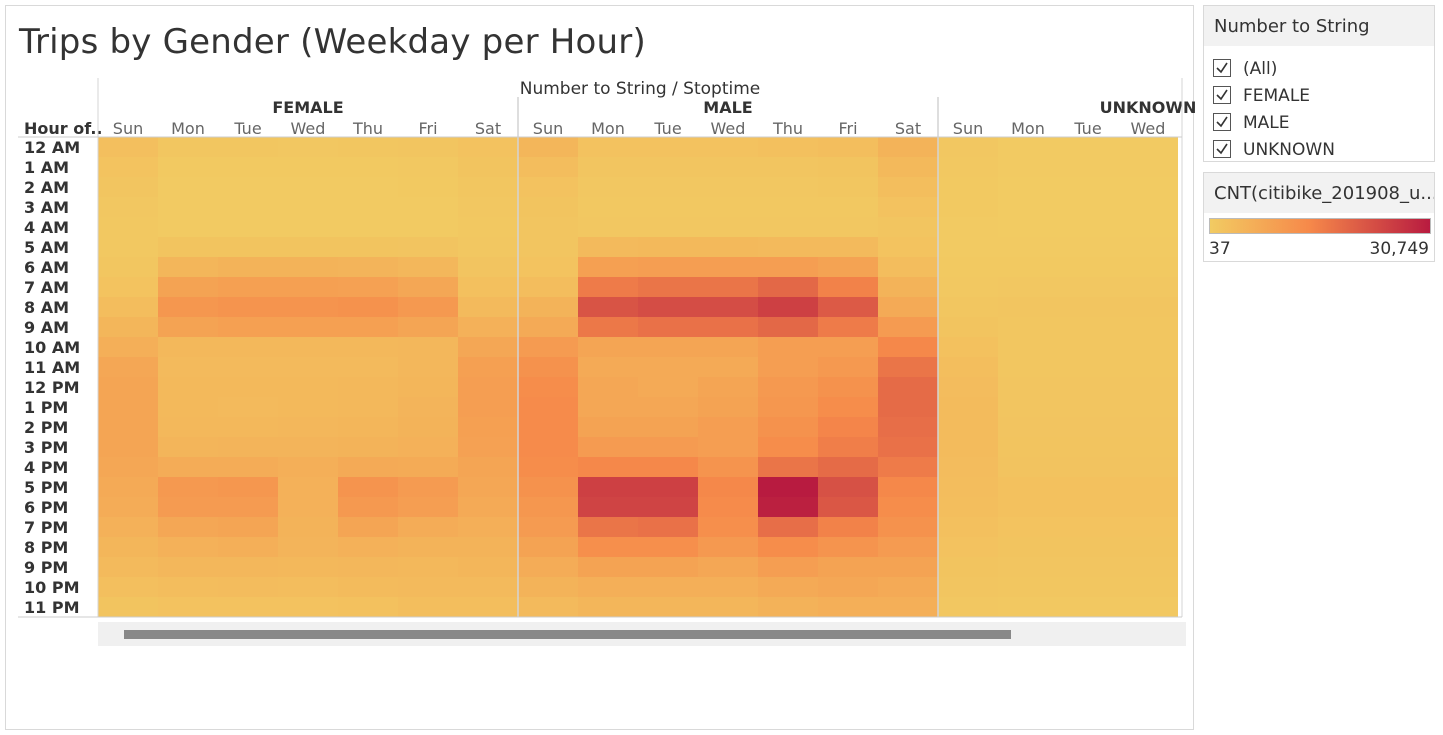  I want to click on heatmap-cell-unknown-sun-5-pm, so click(968, 487).